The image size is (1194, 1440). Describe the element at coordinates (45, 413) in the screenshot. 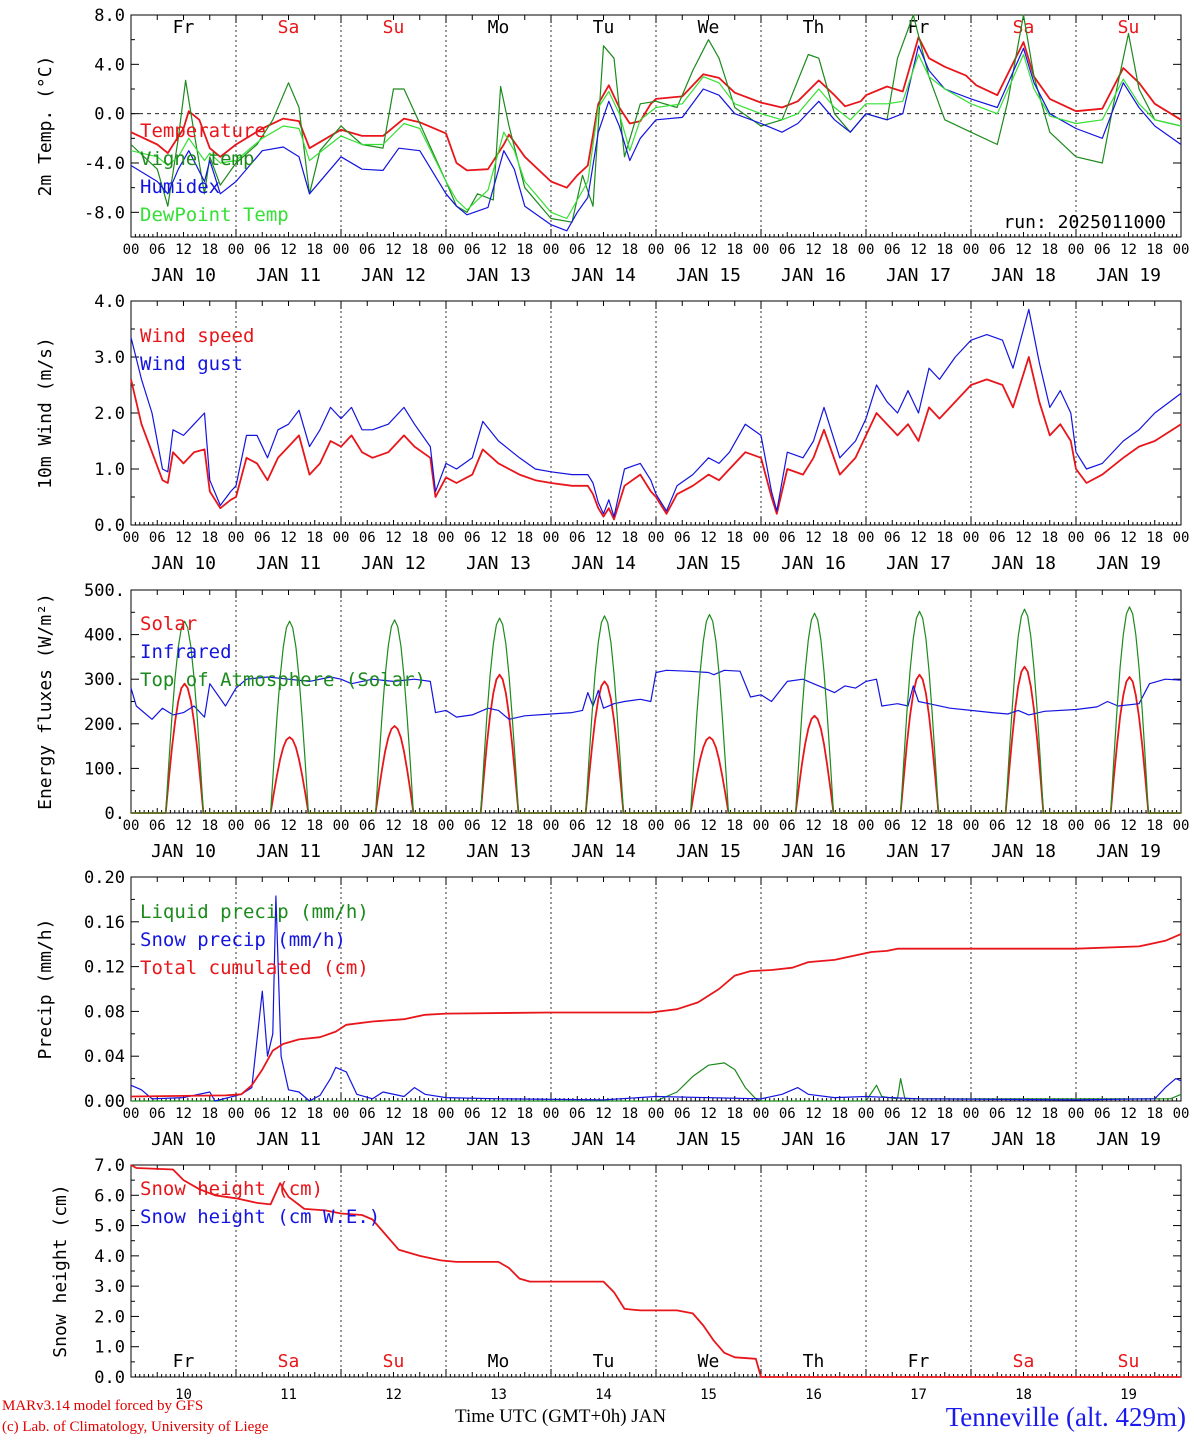

I see `y-axis-title: 10m Wind (m/s)` at that location.